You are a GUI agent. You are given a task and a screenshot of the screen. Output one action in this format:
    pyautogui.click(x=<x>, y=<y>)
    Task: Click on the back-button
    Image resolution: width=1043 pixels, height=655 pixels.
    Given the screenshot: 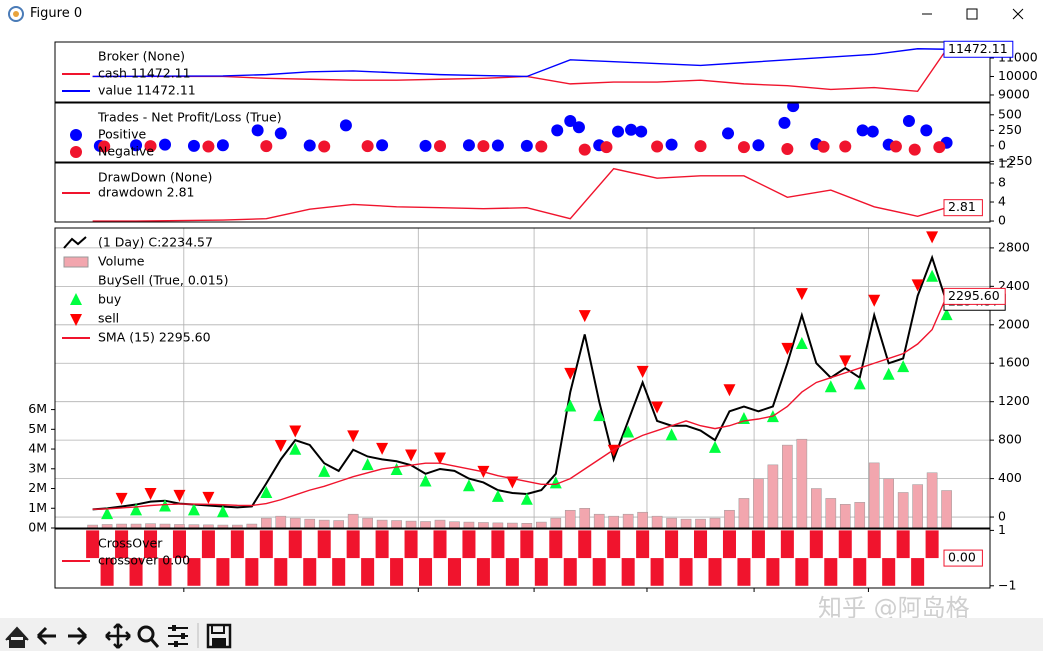 What is the action you would take?
    pyautogui.click(x=46, y=636)
    